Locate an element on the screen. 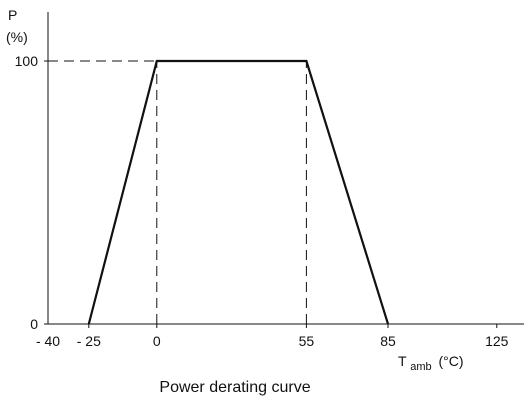 The image size is (524, 396). x-axis-label: T amb (°C) is located at coordinates (431, 363).